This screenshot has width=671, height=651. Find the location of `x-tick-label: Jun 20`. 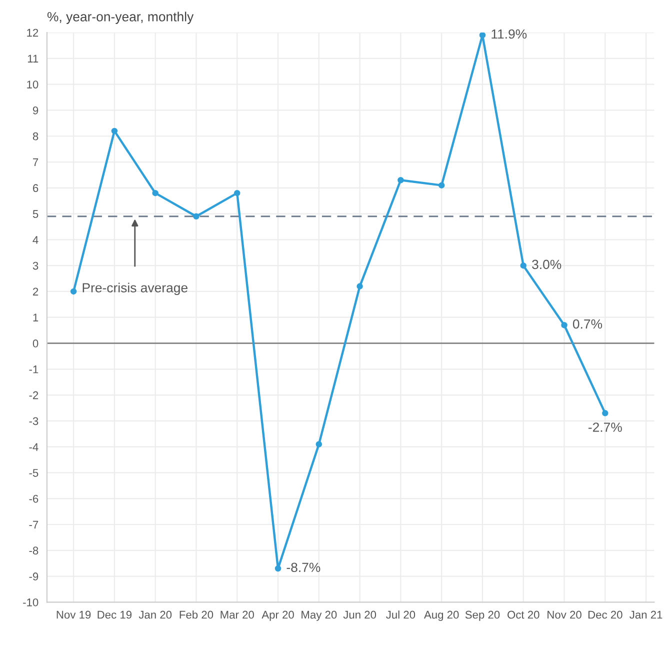

x-tick-label: Jun 20 is located at coordinates (359, 614).